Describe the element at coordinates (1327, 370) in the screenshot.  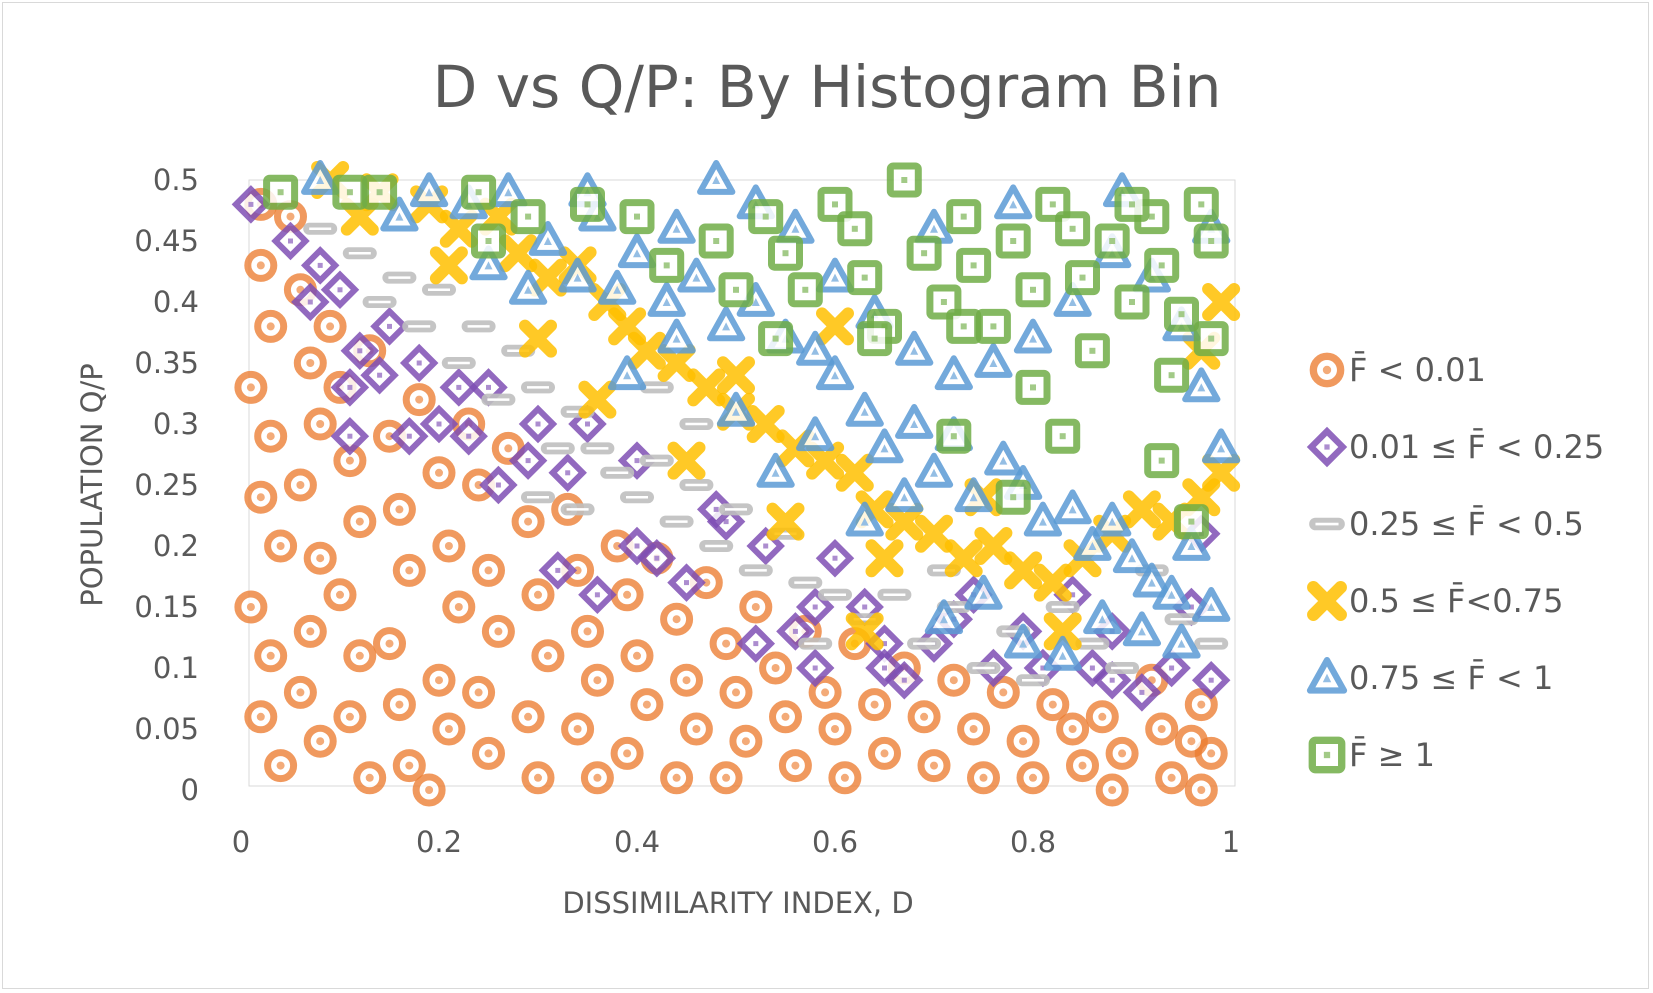
I see `legend-marker-circle` at that location.